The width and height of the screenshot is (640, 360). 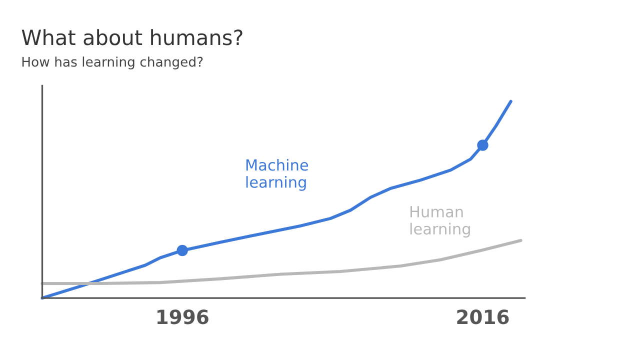 What do you see at coordinates (132, 37) in the screenshot?
I see `chart-title: What about humans?` at bounding box center [132, 37].